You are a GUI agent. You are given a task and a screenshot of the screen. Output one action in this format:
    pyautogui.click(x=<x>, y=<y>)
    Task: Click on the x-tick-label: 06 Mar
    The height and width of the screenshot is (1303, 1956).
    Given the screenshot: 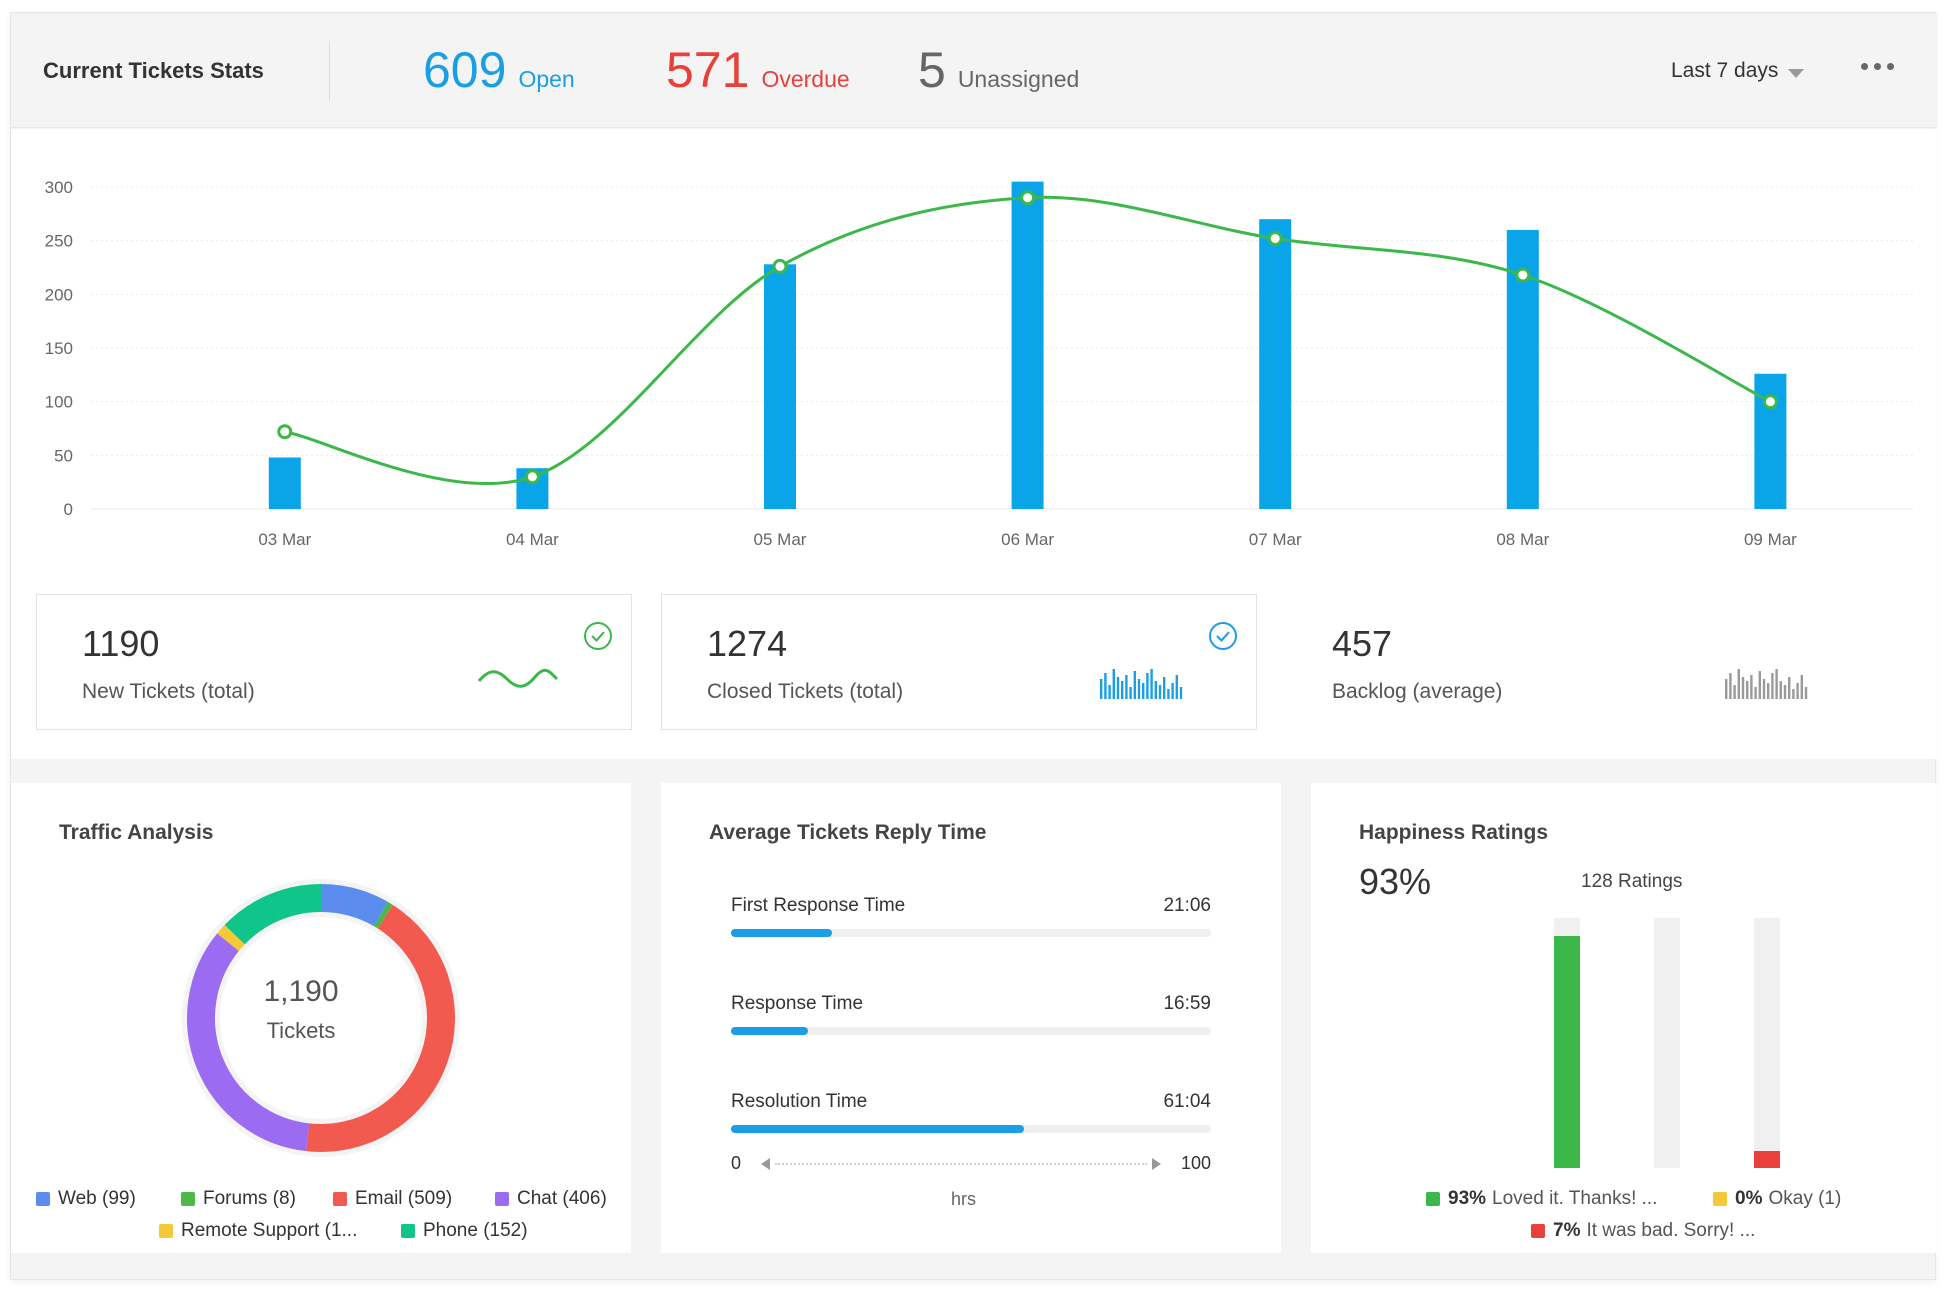 What is the action you would take?
    pyautogui.click(x=1027, y=539)
    